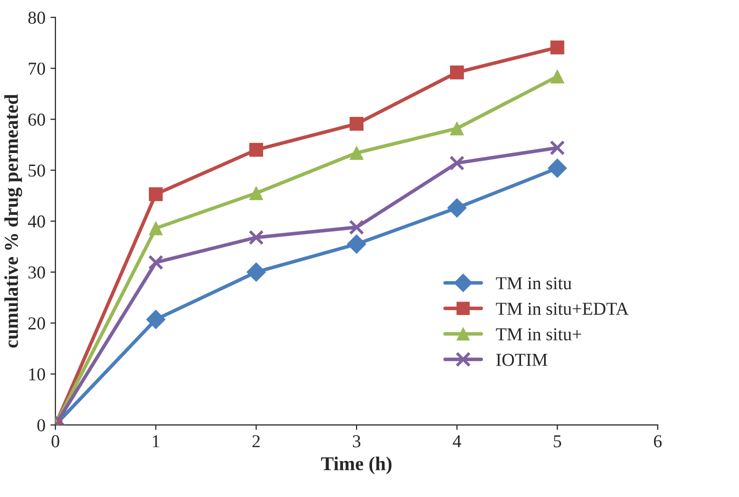 This screenshot has height=497, width=739. I want to click on y-tick-label: 20, so click(37, 323).